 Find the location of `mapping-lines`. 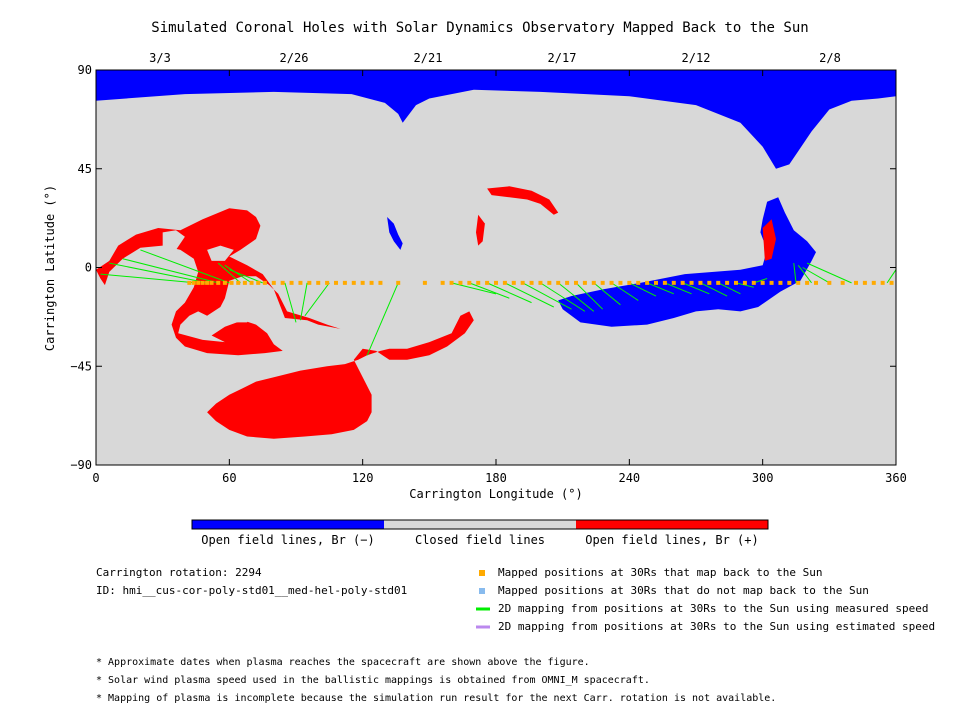

mapping-lines is located at coordinates (498, 302).